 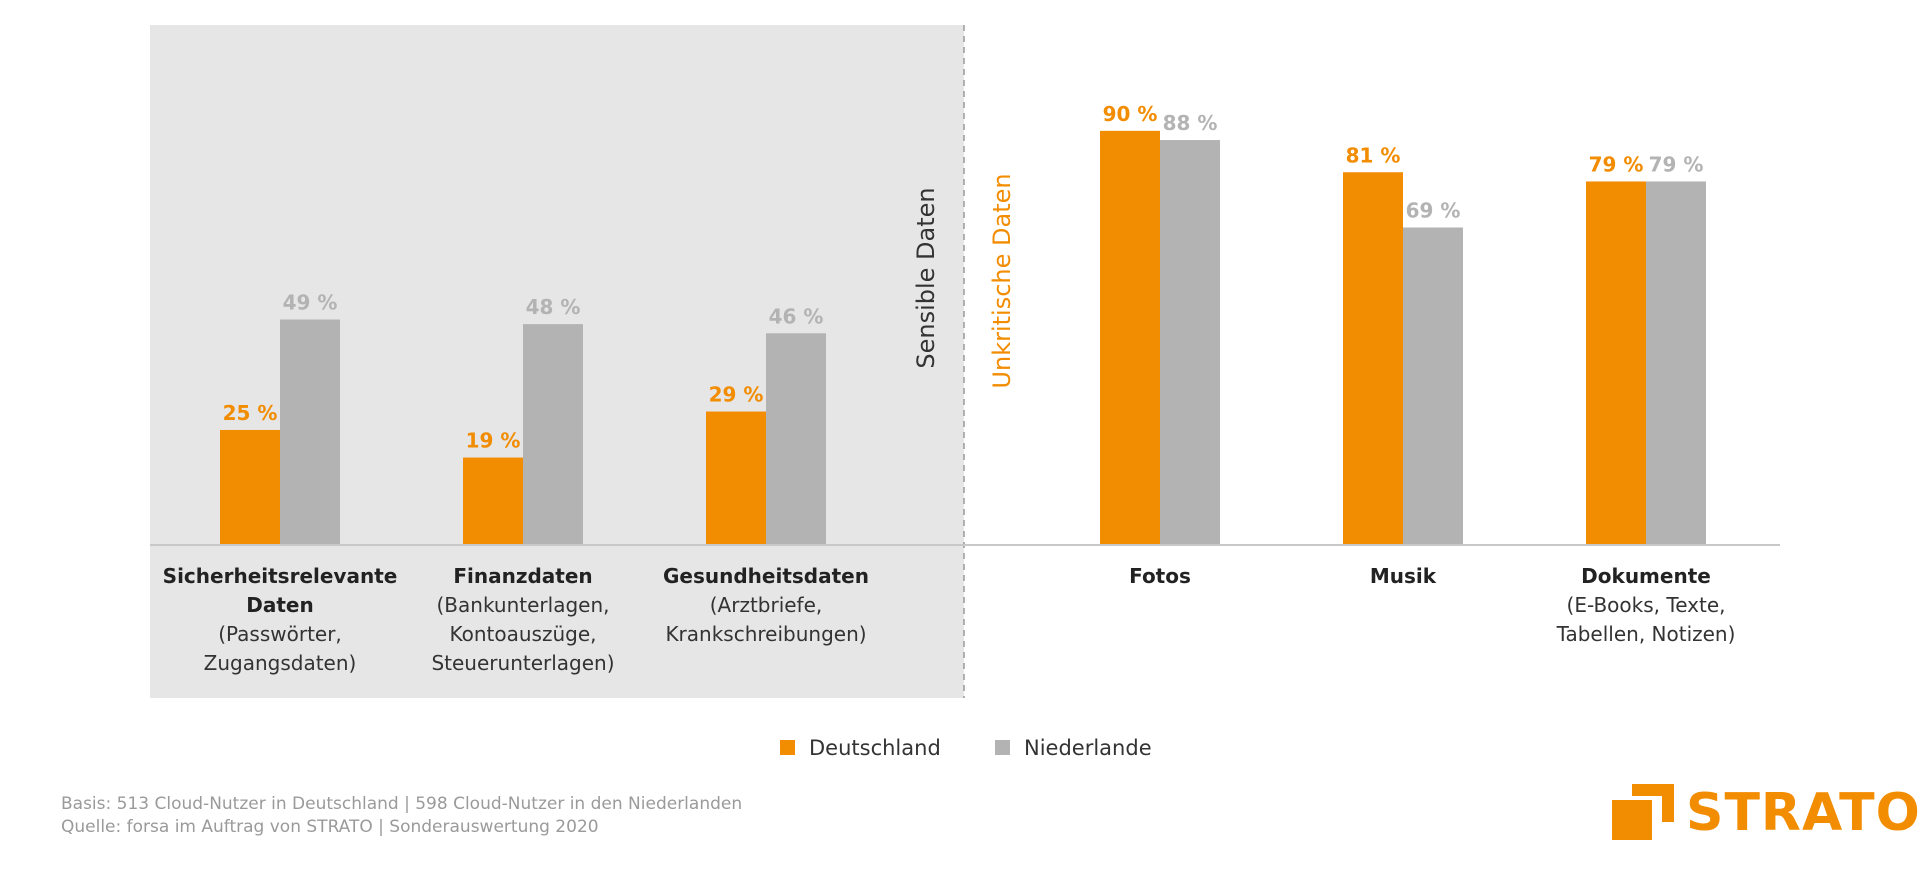 I want to click on value-label-niederlande-4: 69 %, so click(x=1433, y=210).